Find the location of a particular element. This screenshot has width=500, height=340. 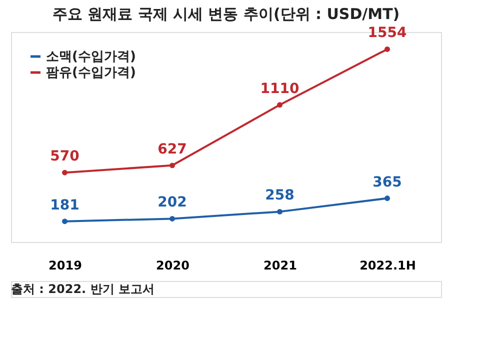

data-label: 202 is located at coordinates (172, 202).